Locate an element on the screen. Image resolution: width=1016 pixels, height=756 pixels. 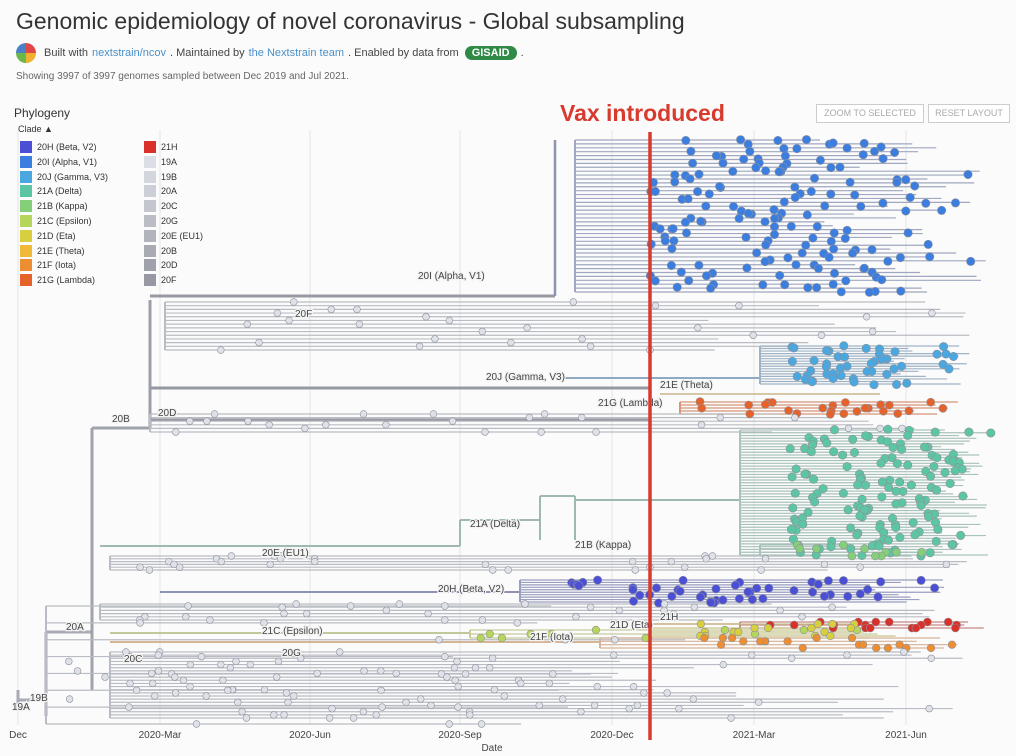
legend-item: 20A is located at coordinates (160, 191).